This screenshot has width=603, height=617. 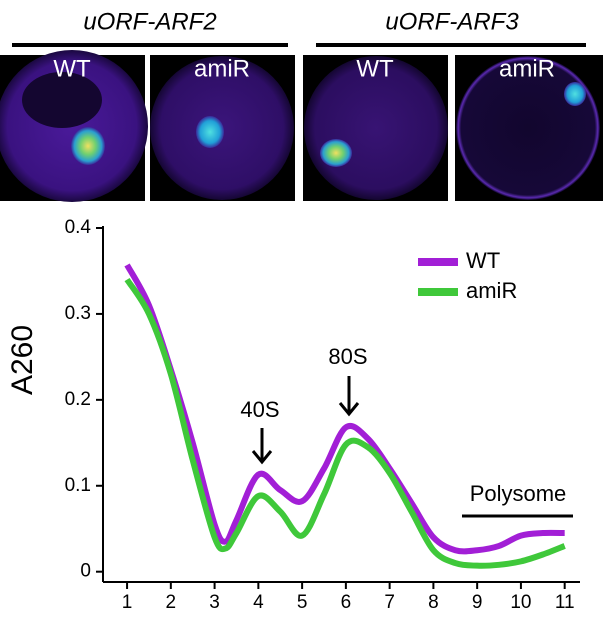 I want to click on panel-headers: uORF-ARF2 uORF-ARF3, so click(x=299, y=27).